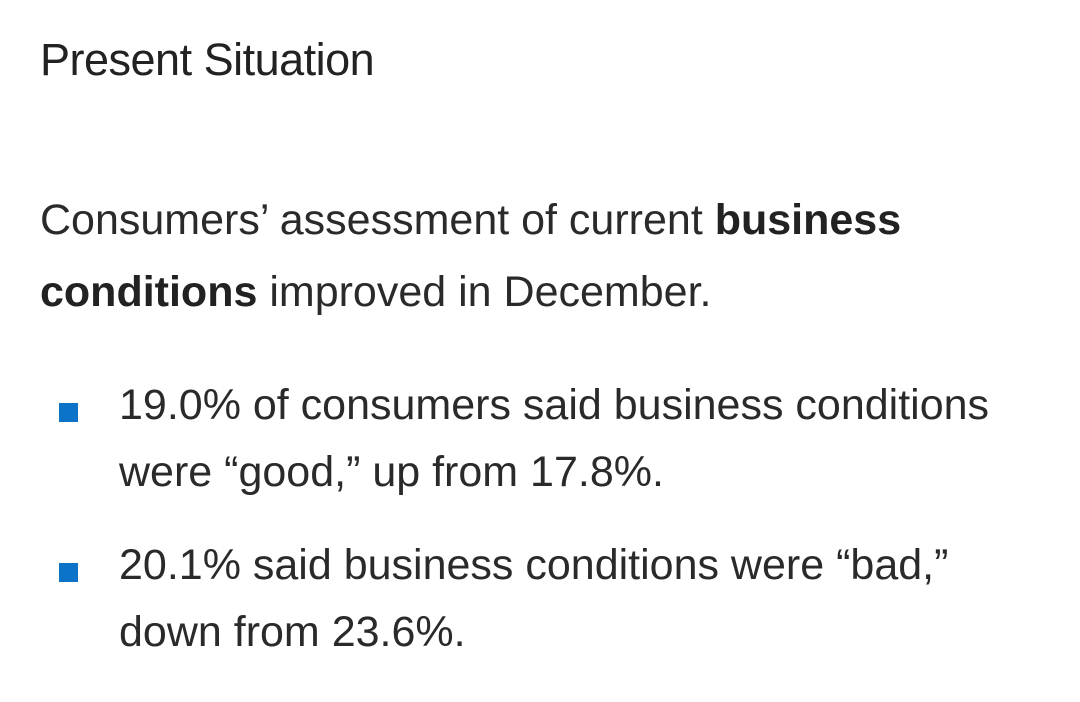  What do you see at coordinates (484, 292) in the screenshot?
I see `intro-text-part2: improved in December.` at bounding box center [484, 292].